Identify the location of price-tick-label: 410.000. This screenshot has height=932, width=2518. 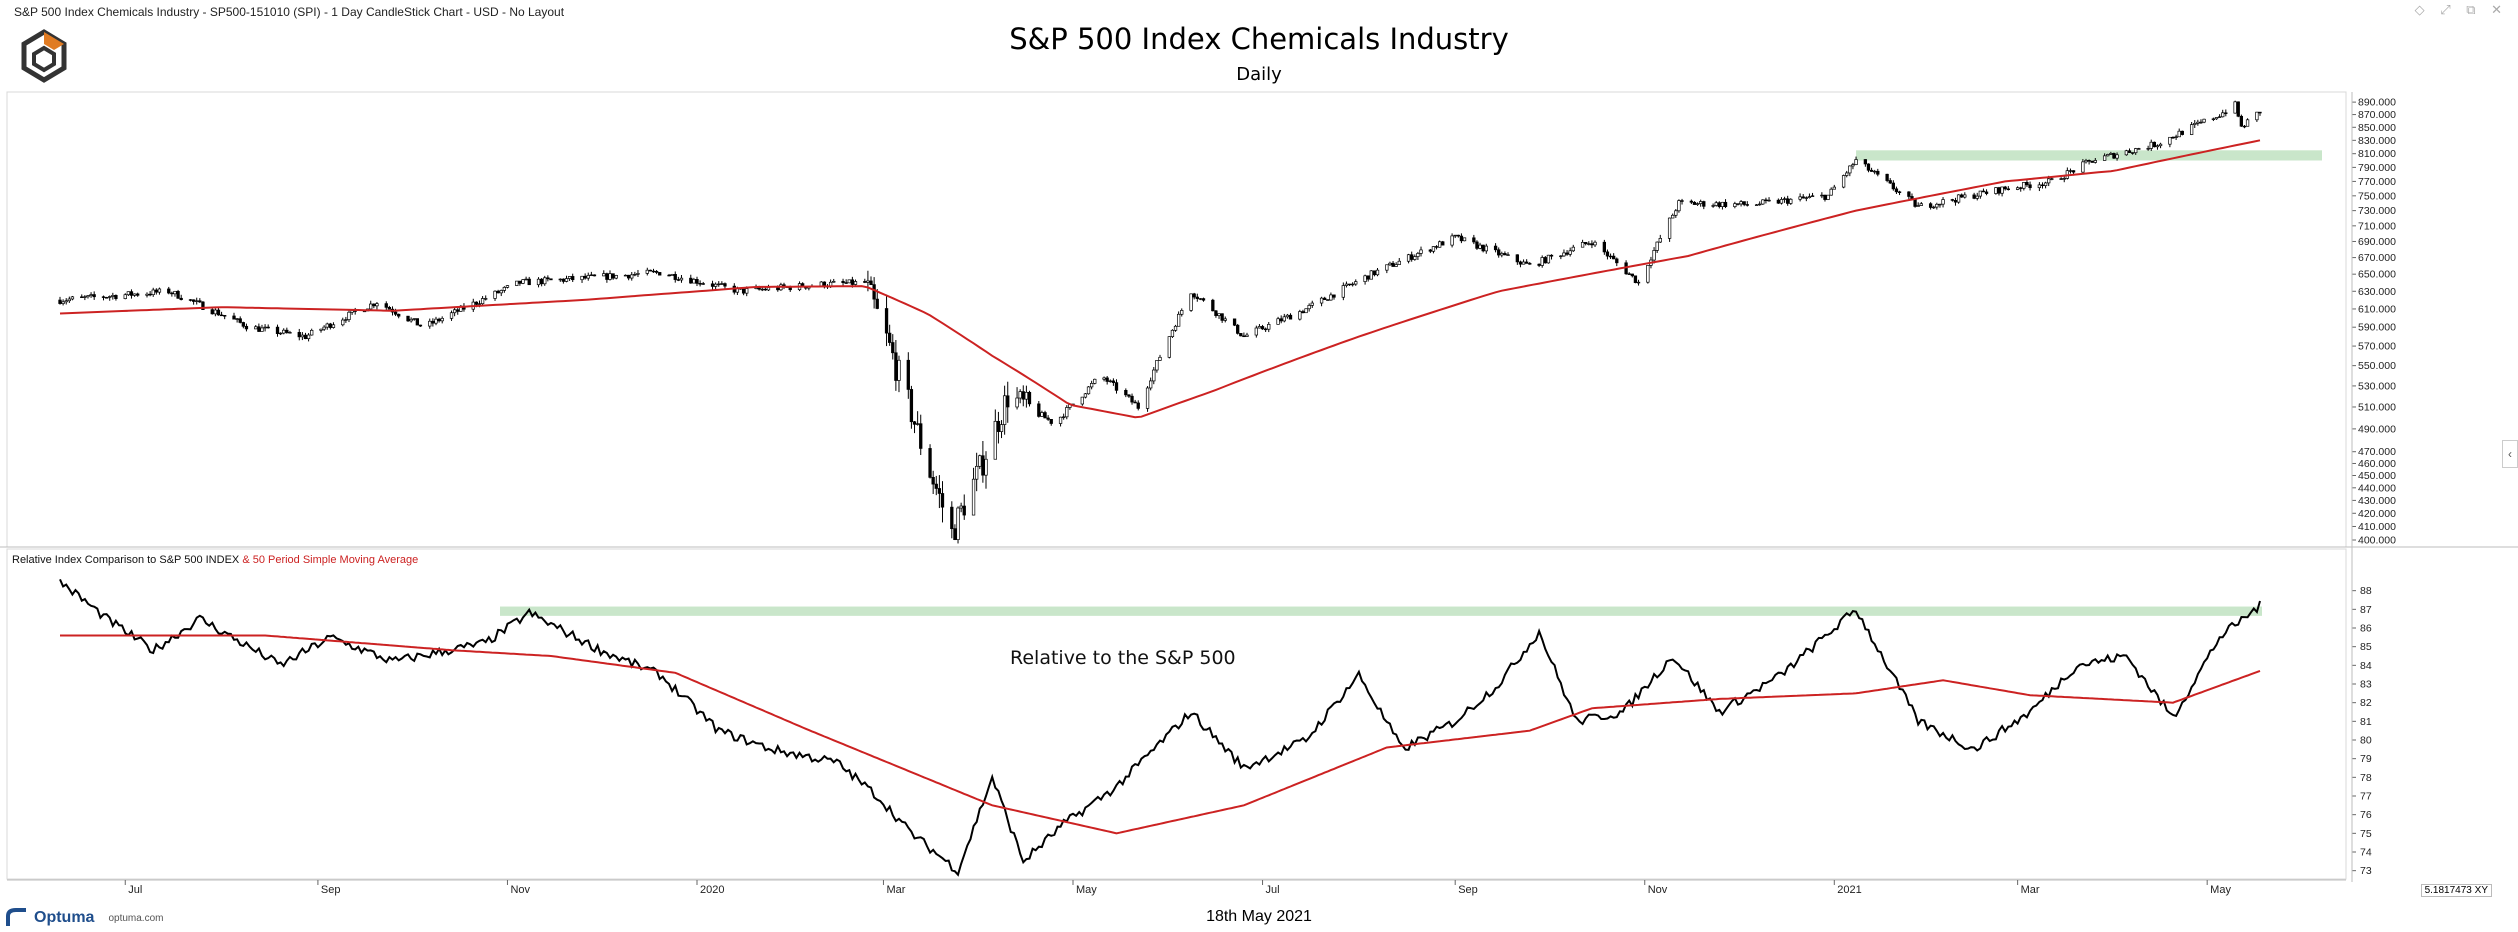
(2377, 527).